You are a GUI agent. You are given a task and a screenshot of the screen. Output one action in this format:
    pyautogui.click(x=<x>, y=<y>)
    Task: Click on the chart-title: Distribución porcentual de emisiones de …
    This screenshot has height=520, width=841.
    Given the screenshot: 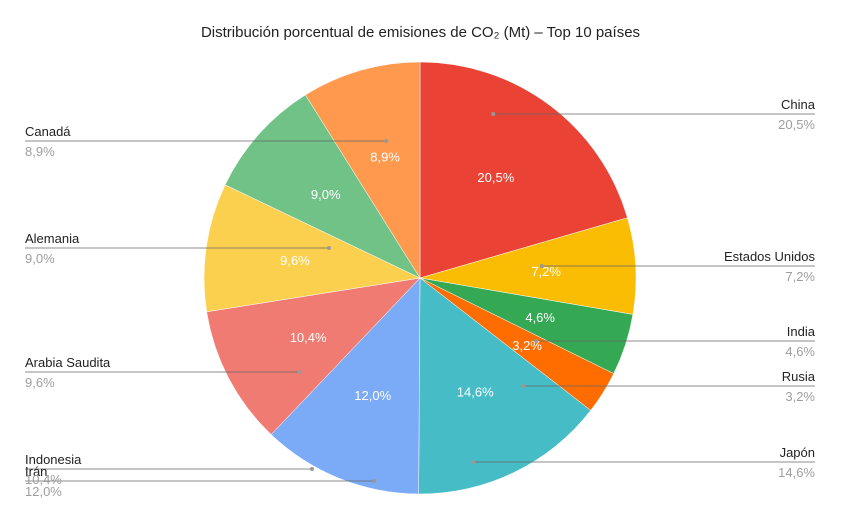 What is the action you would take?
    pyautogui.click(x=420, y=32)
    